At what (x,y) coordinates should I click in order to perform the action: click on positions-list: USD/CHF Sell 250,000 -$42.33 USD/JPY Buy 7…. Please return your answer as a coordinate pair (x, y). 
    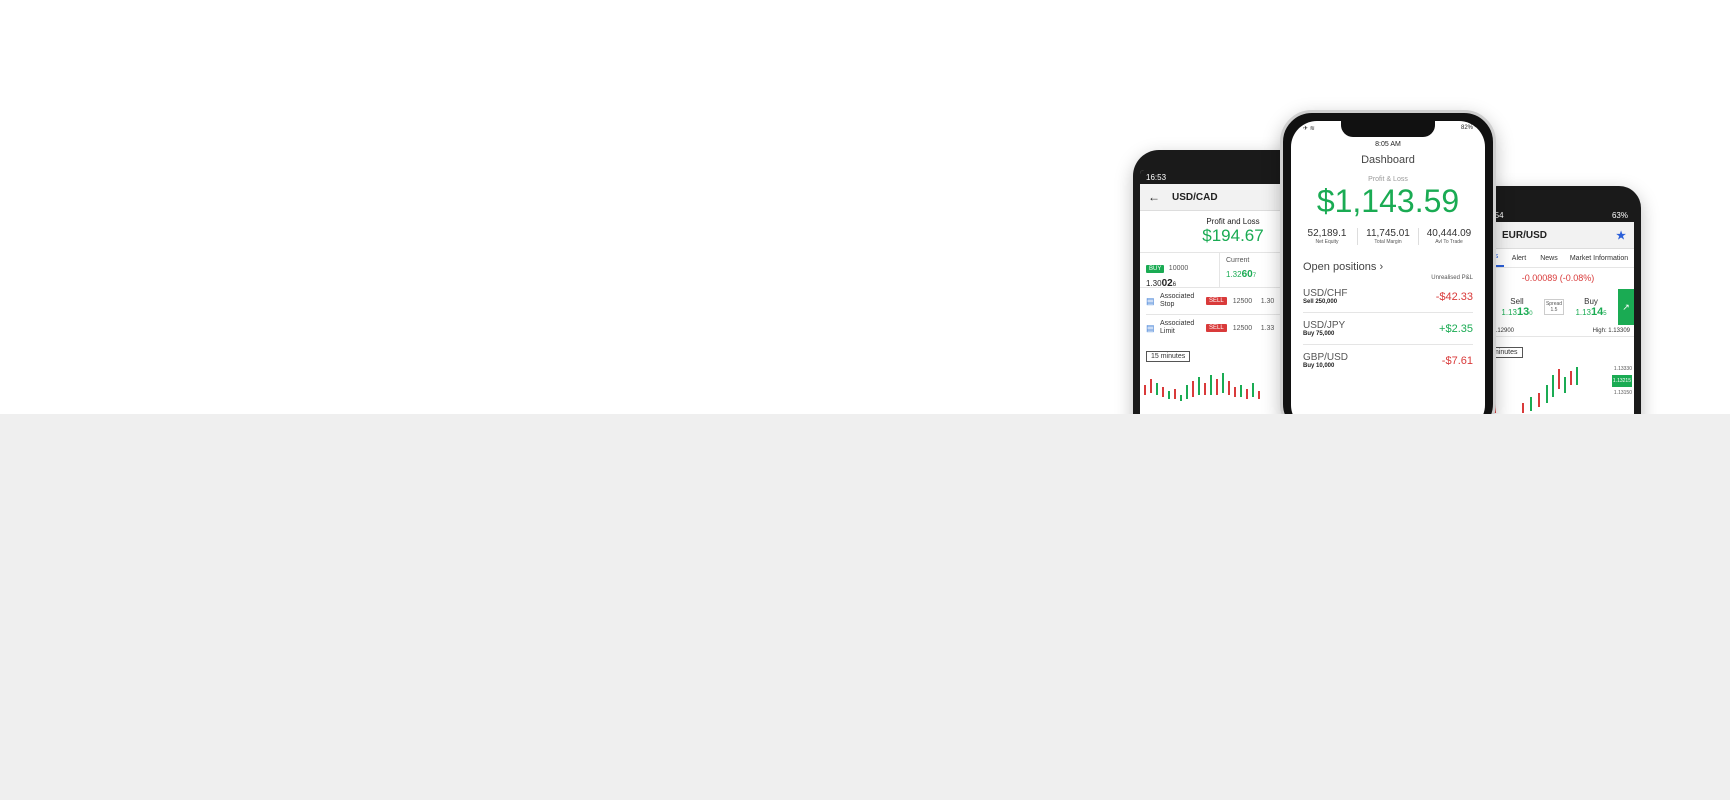
    Looking at the image, I should click on (1388, 328).